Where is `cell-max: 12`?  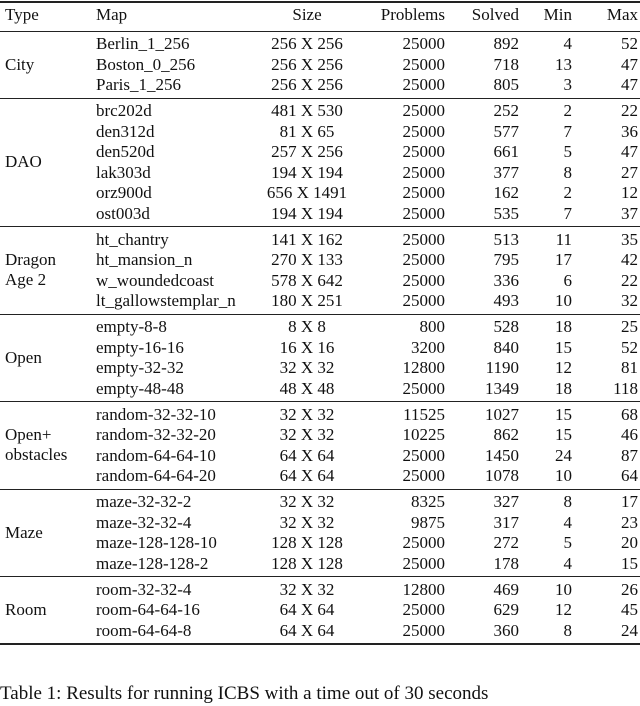
cell-max: 12 is located at coordinates (629, 192).